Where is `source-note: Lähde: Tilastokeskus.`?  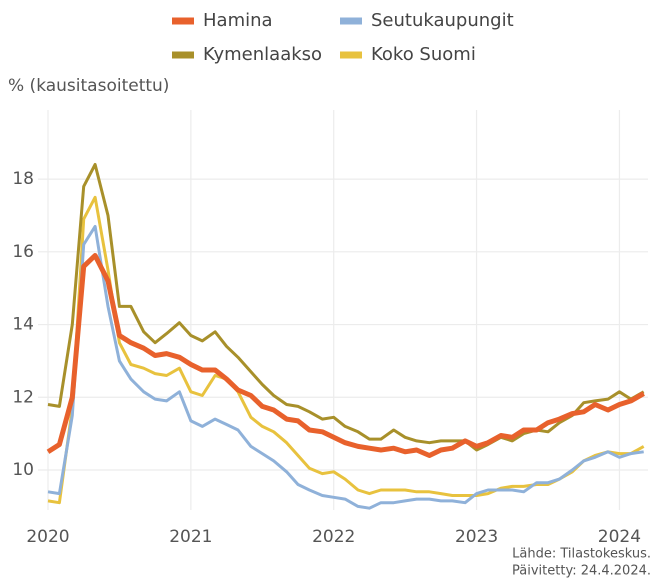
source-note: Lähde: Tilastokeskus. is located at coordinates (581, 554).